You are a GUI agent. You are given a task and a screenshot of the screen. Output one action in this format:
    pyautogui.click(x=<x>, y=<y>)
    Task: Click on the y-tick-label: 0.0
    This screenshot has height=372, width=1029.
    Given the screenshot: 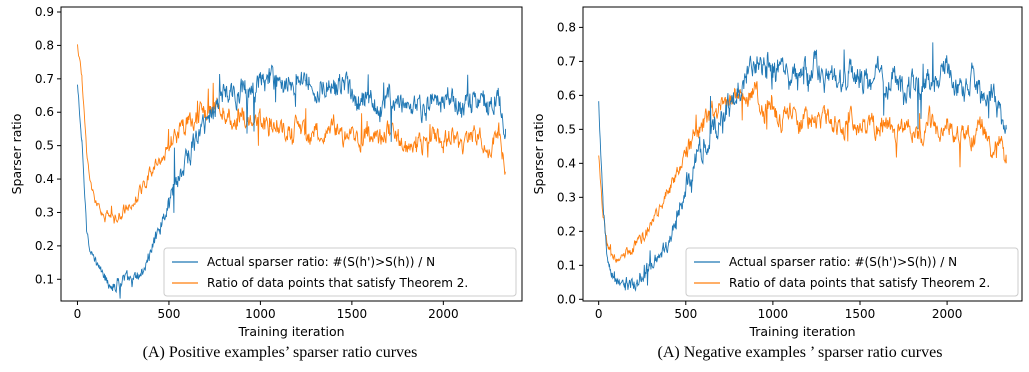 What is the action you would take?
    pyautogui.click(x=566, y=299)
    